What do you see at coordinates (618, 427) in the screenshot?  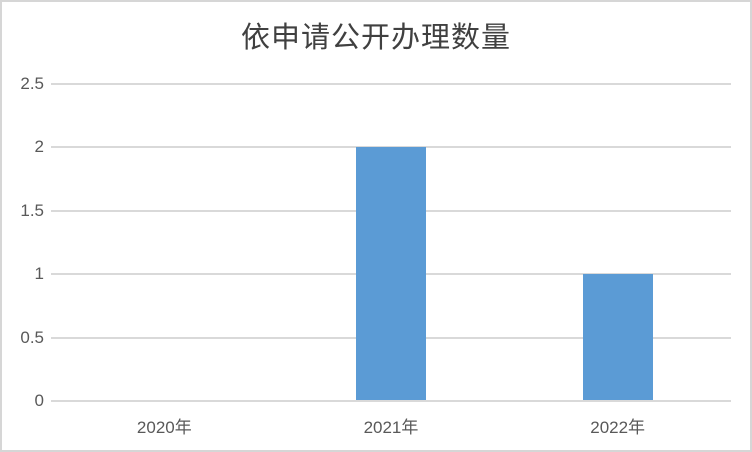 I see `x-axis-label-2022年: 2022年` at bounding box center [618, 427].